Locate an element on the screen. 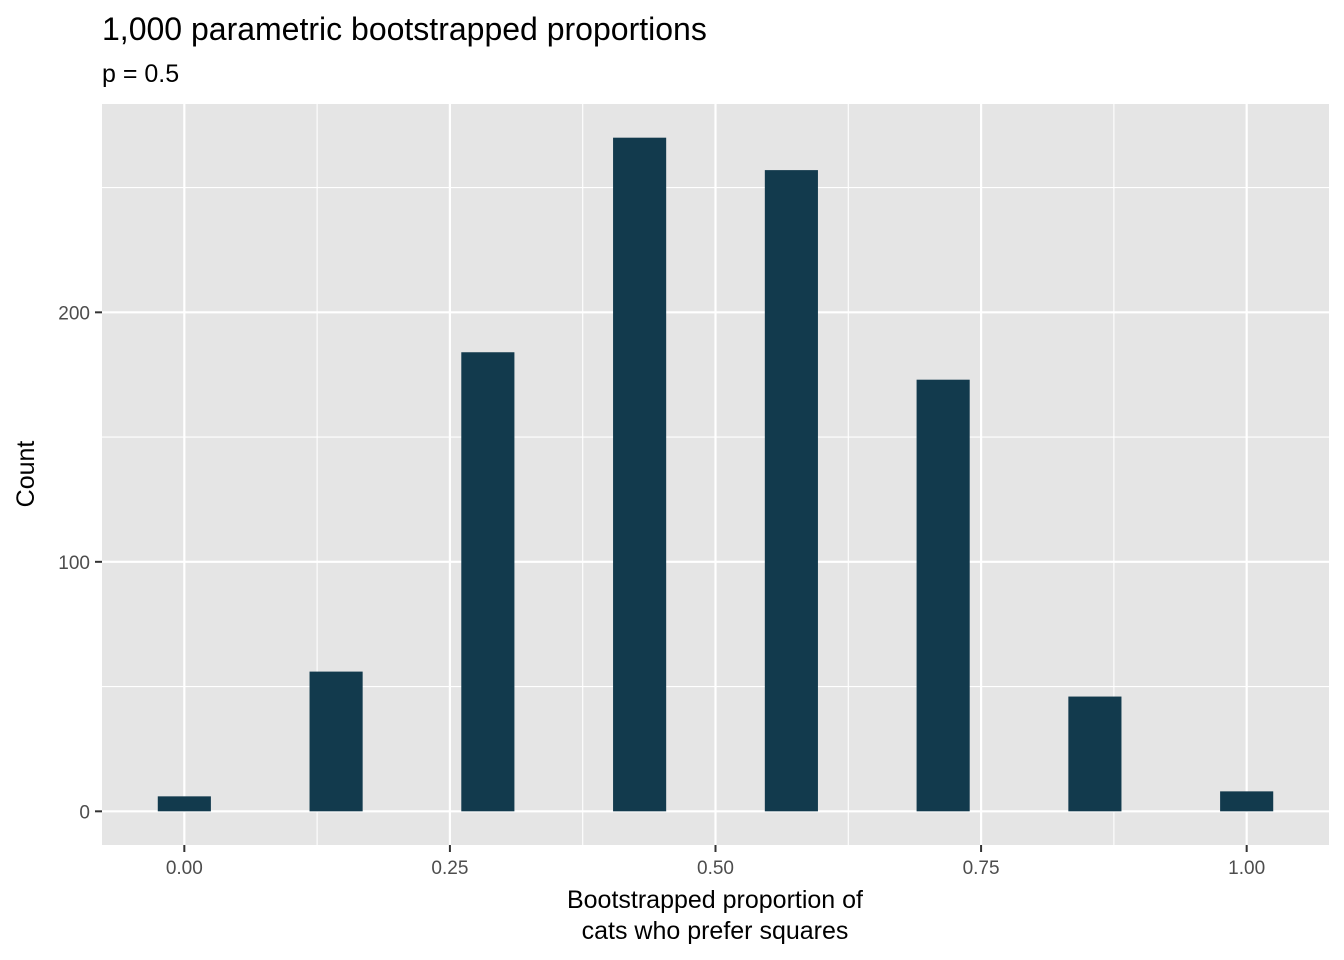 Image resolution: width=1344 pixels, height=960 pixels. x-tick-label: 1.00 is located at coordinates (1246, 868).